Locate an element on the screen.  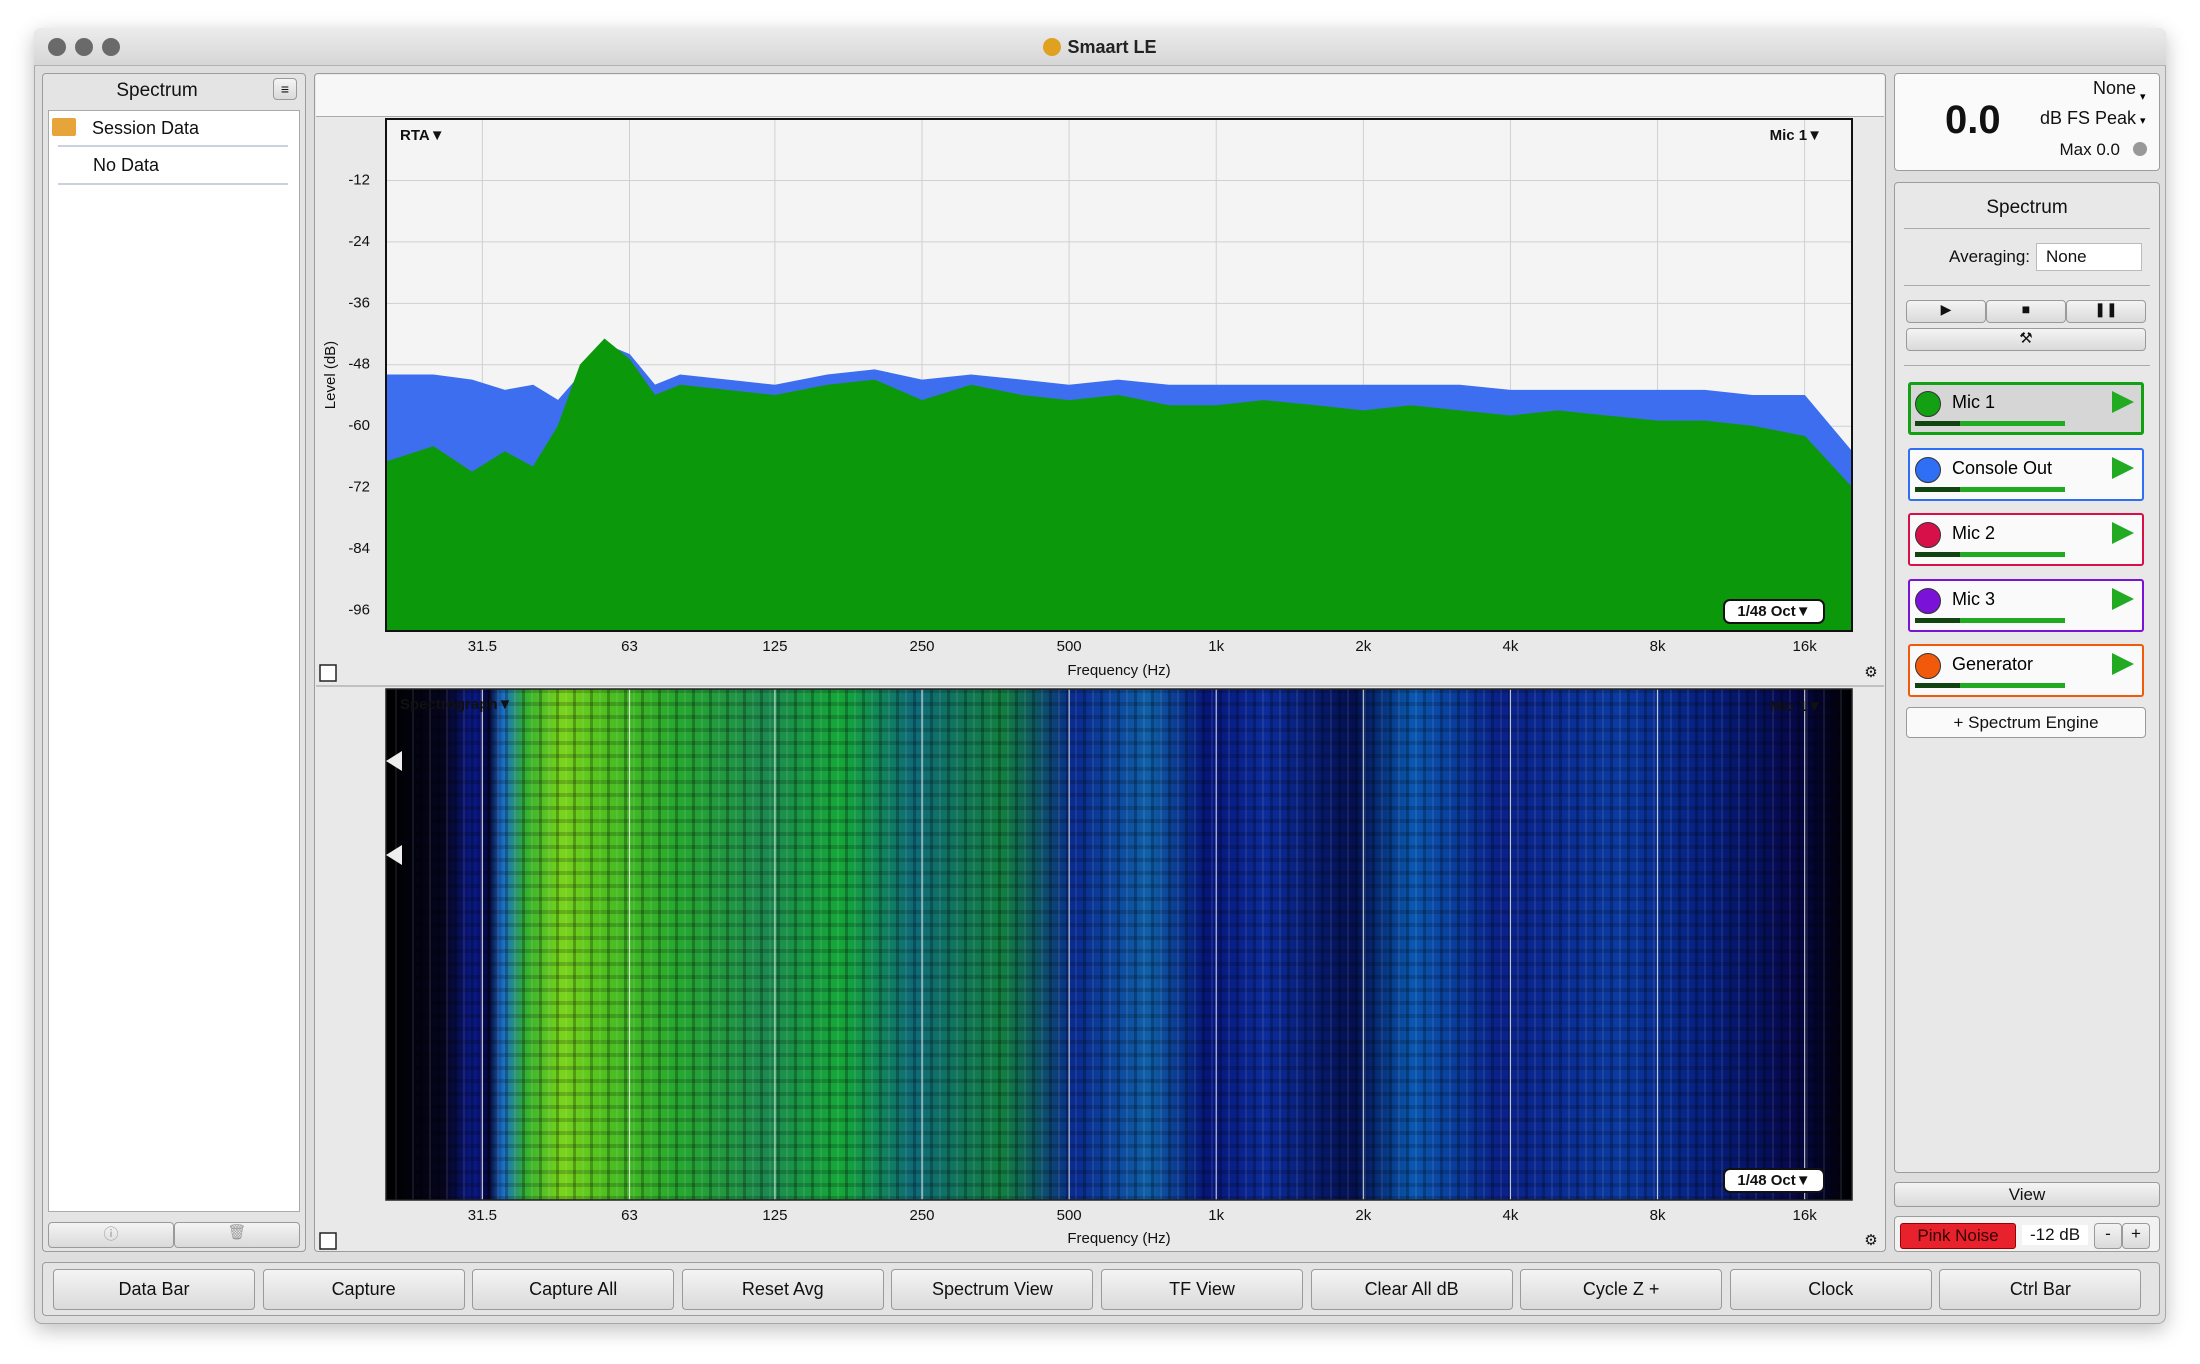
generator-button: Pink Noise is located at coordinates (1958, 1236).